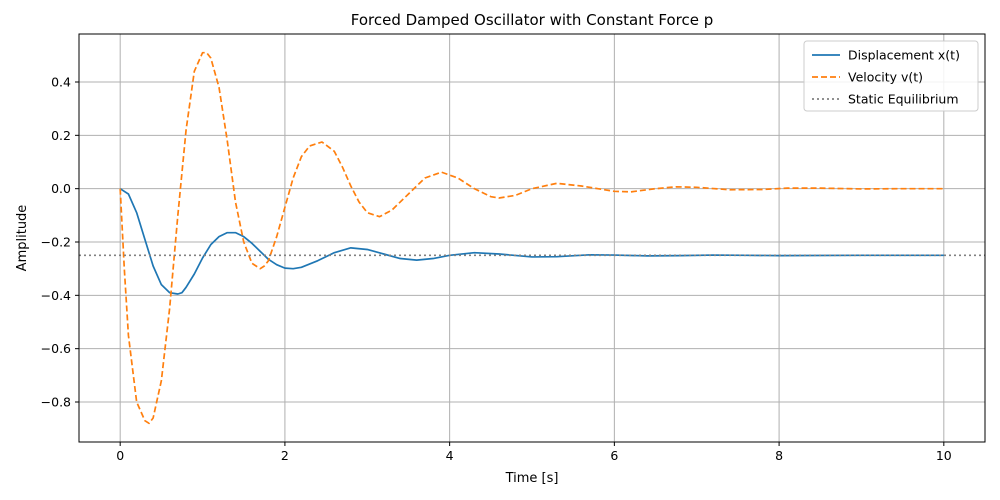  What do you see at coordinates (885, 77) in the screenshot?
I see `legend-label: Velocity v(t)` at bounding box center [885, 77].